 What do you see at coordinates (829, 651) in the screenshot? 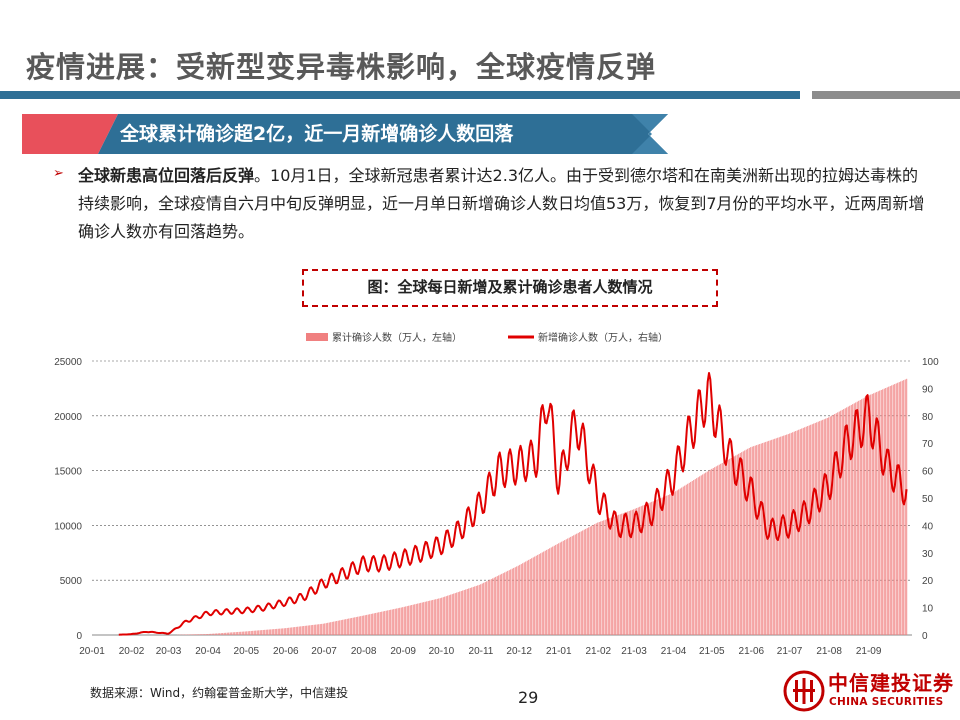
I see `x-tick-label: 21-08` at bounding box center [829, 651].